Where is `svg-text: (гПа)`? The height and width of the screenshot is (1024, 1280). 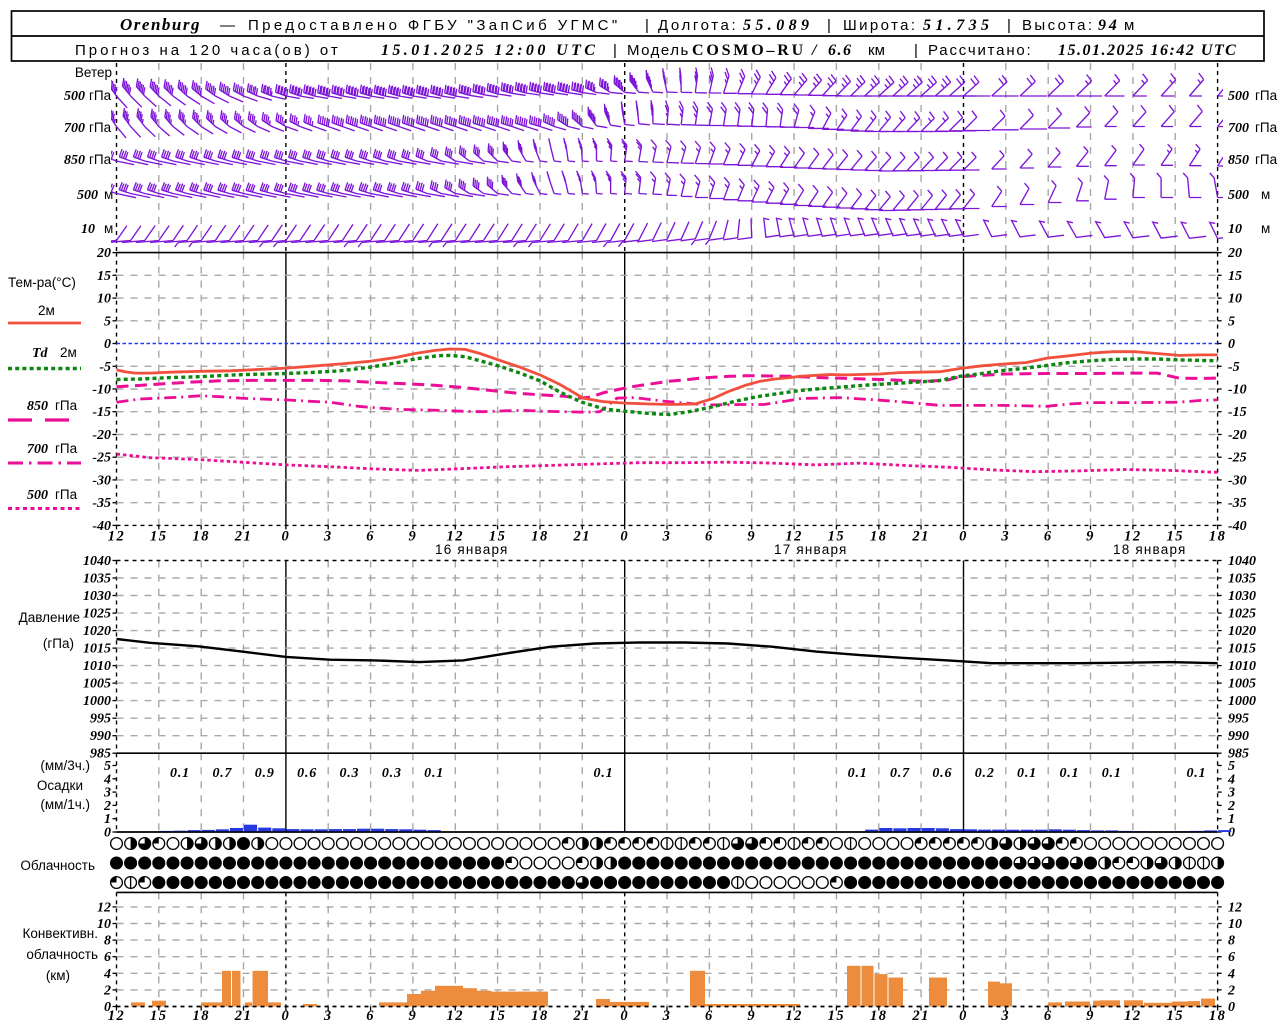 svg-text: (гПа) is located at coordinates (58, 643).